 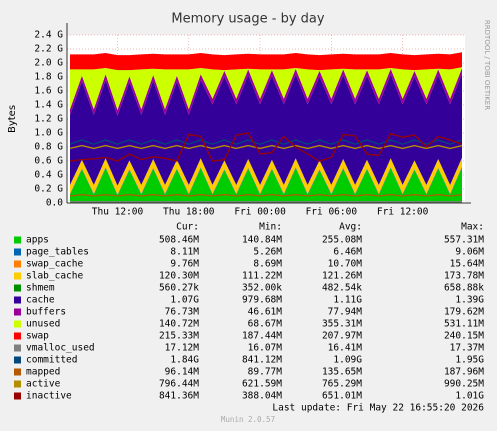 What do you see at coordinates (347, 300) in the screenshot?
I see `legend-value: 1.11G` at bounding box center [347, 300].